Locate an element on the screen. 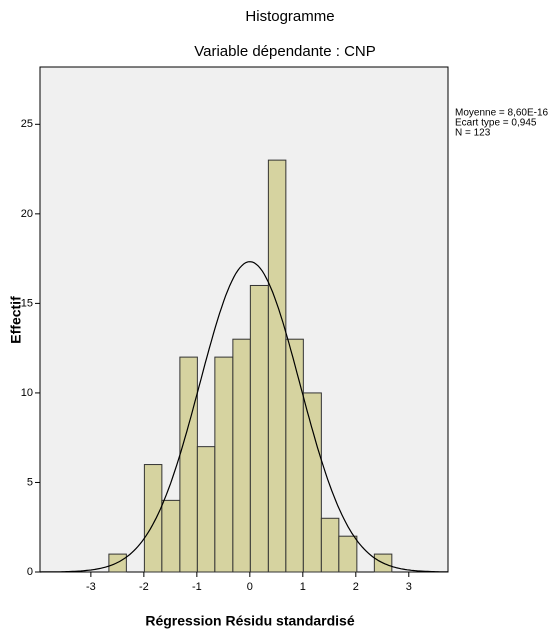  stat-label: Ecart type = 0,945 is located at coordinates (496, 123).